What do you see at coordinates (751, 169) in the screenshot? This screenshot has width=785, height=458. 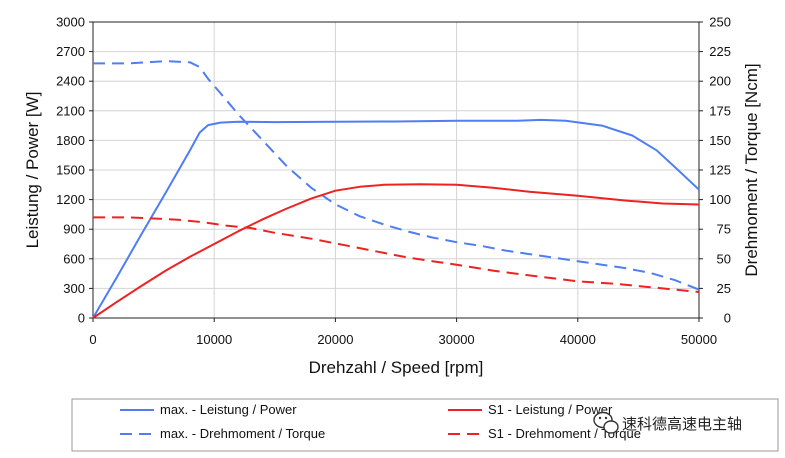 I see `right-axis-title: Drehmoment / Torque [Ncm]` at bounding box center [751, 169].